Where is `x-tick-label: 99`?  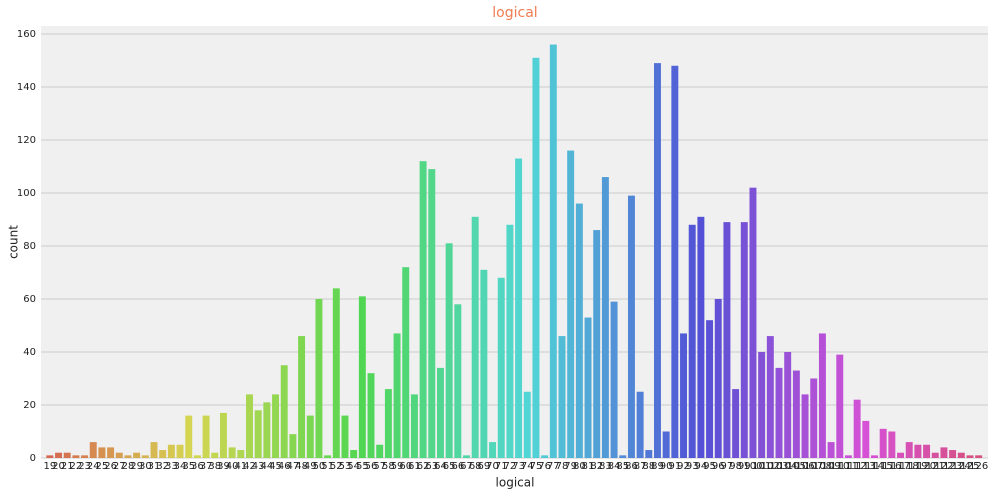 x-tick-label: 99 is located at coordinates (744, 466).